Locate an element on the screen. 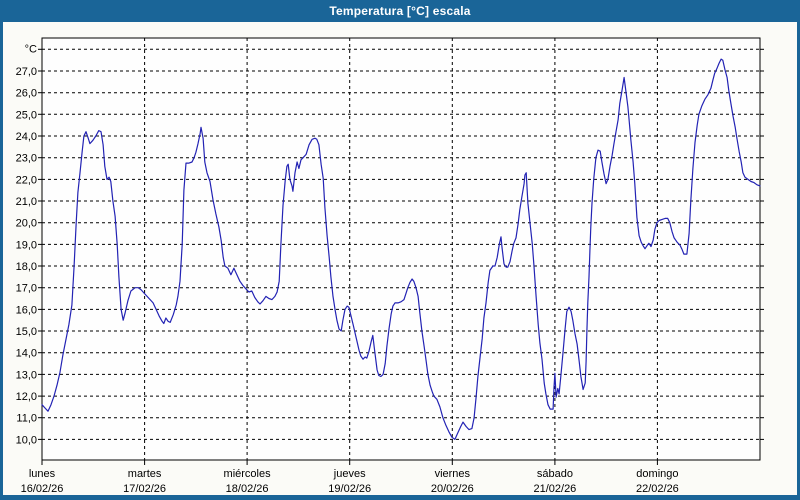 Image resolution: width=800 pixels, height=500 pixels. y-tick-label: 16,0 is located at coordinates (26, 310).